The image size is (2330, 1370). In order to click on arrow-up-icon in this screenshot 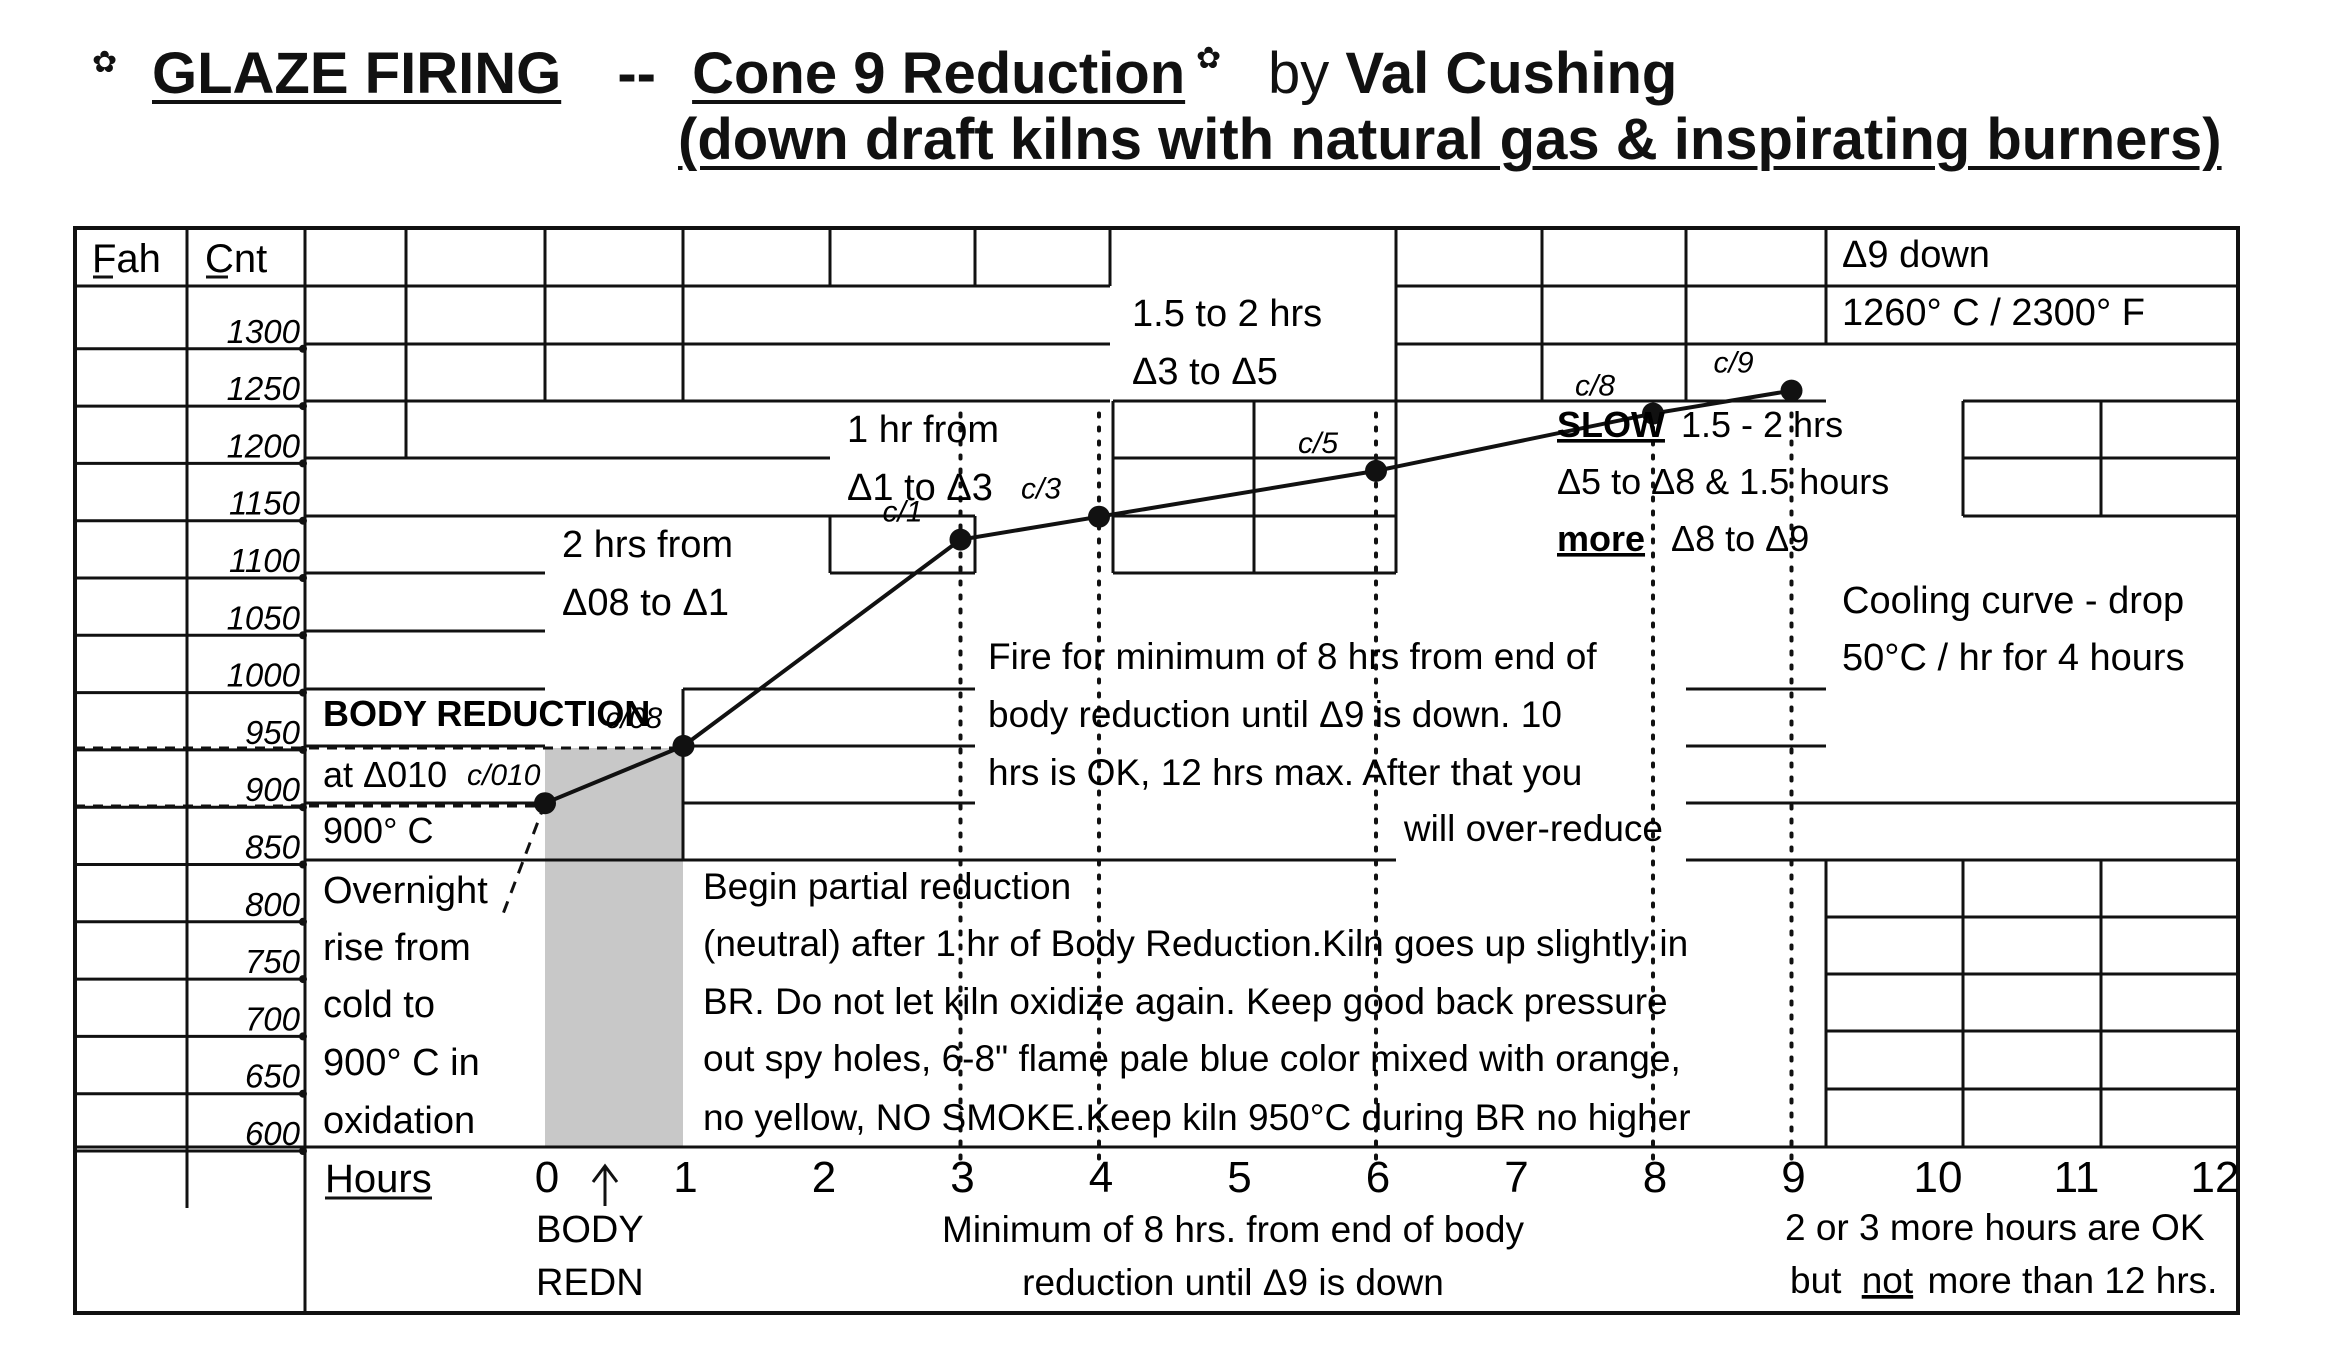, I will do `click(605, 1184)`.